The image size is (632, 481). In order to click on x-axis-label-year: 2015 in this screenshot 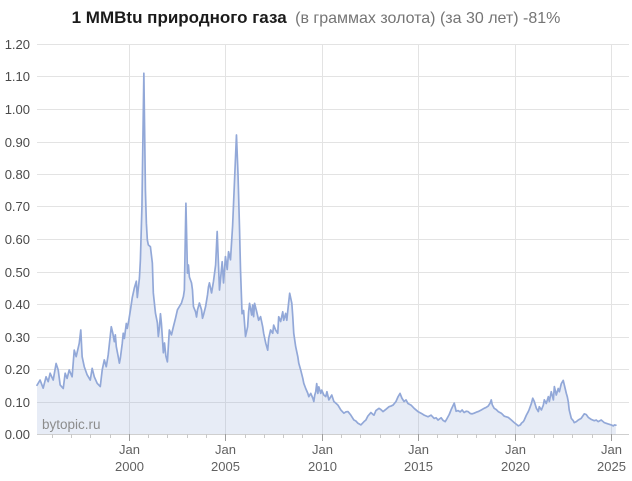, I will do `click(418, 466)`.